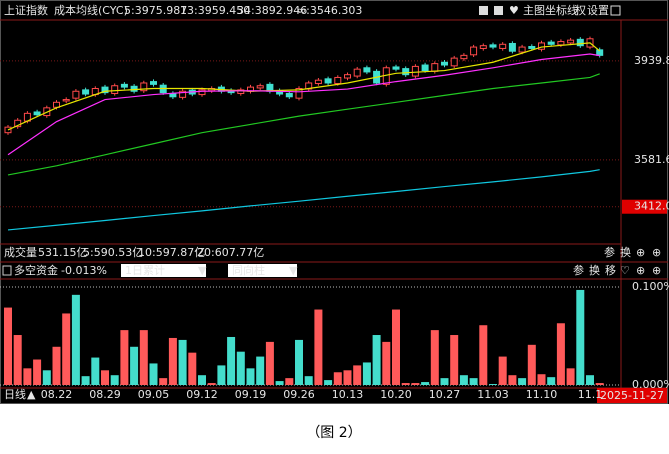 The height and width of the screenshot is (454, 669). What do you see at coordinates (651, 60) in the screenshot?
I see `y-tick-label: 3939.8` at bounding box center [651, 60].